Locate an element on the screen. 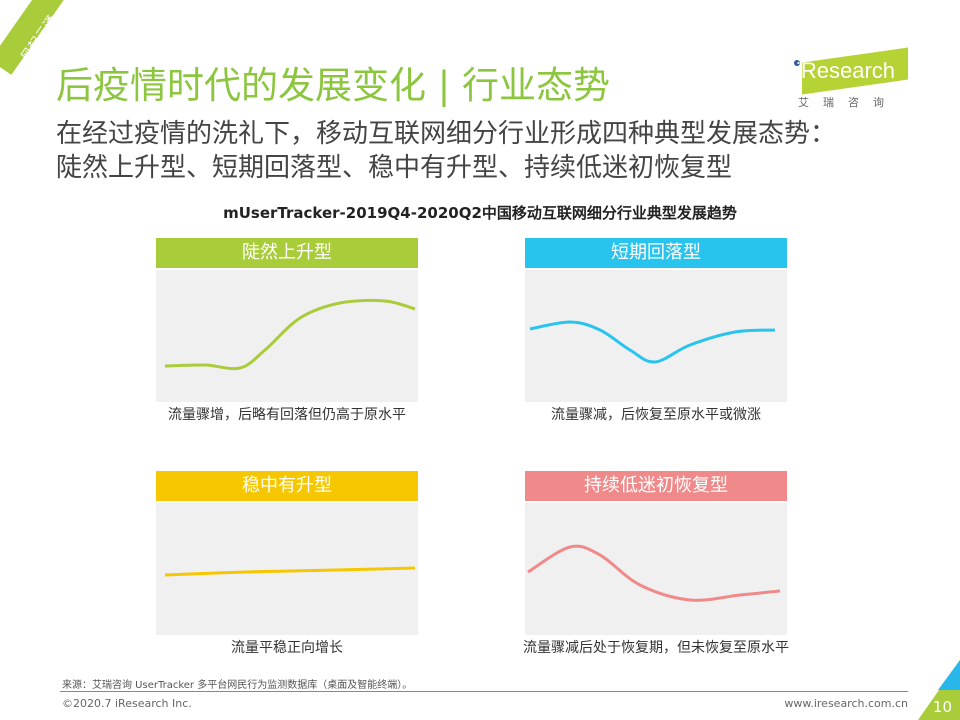  subtitle-line-2: 陡然上升型、短期回落型、稳中有升型、持续低迷初恢复型 is located at coordinates (394, 168).